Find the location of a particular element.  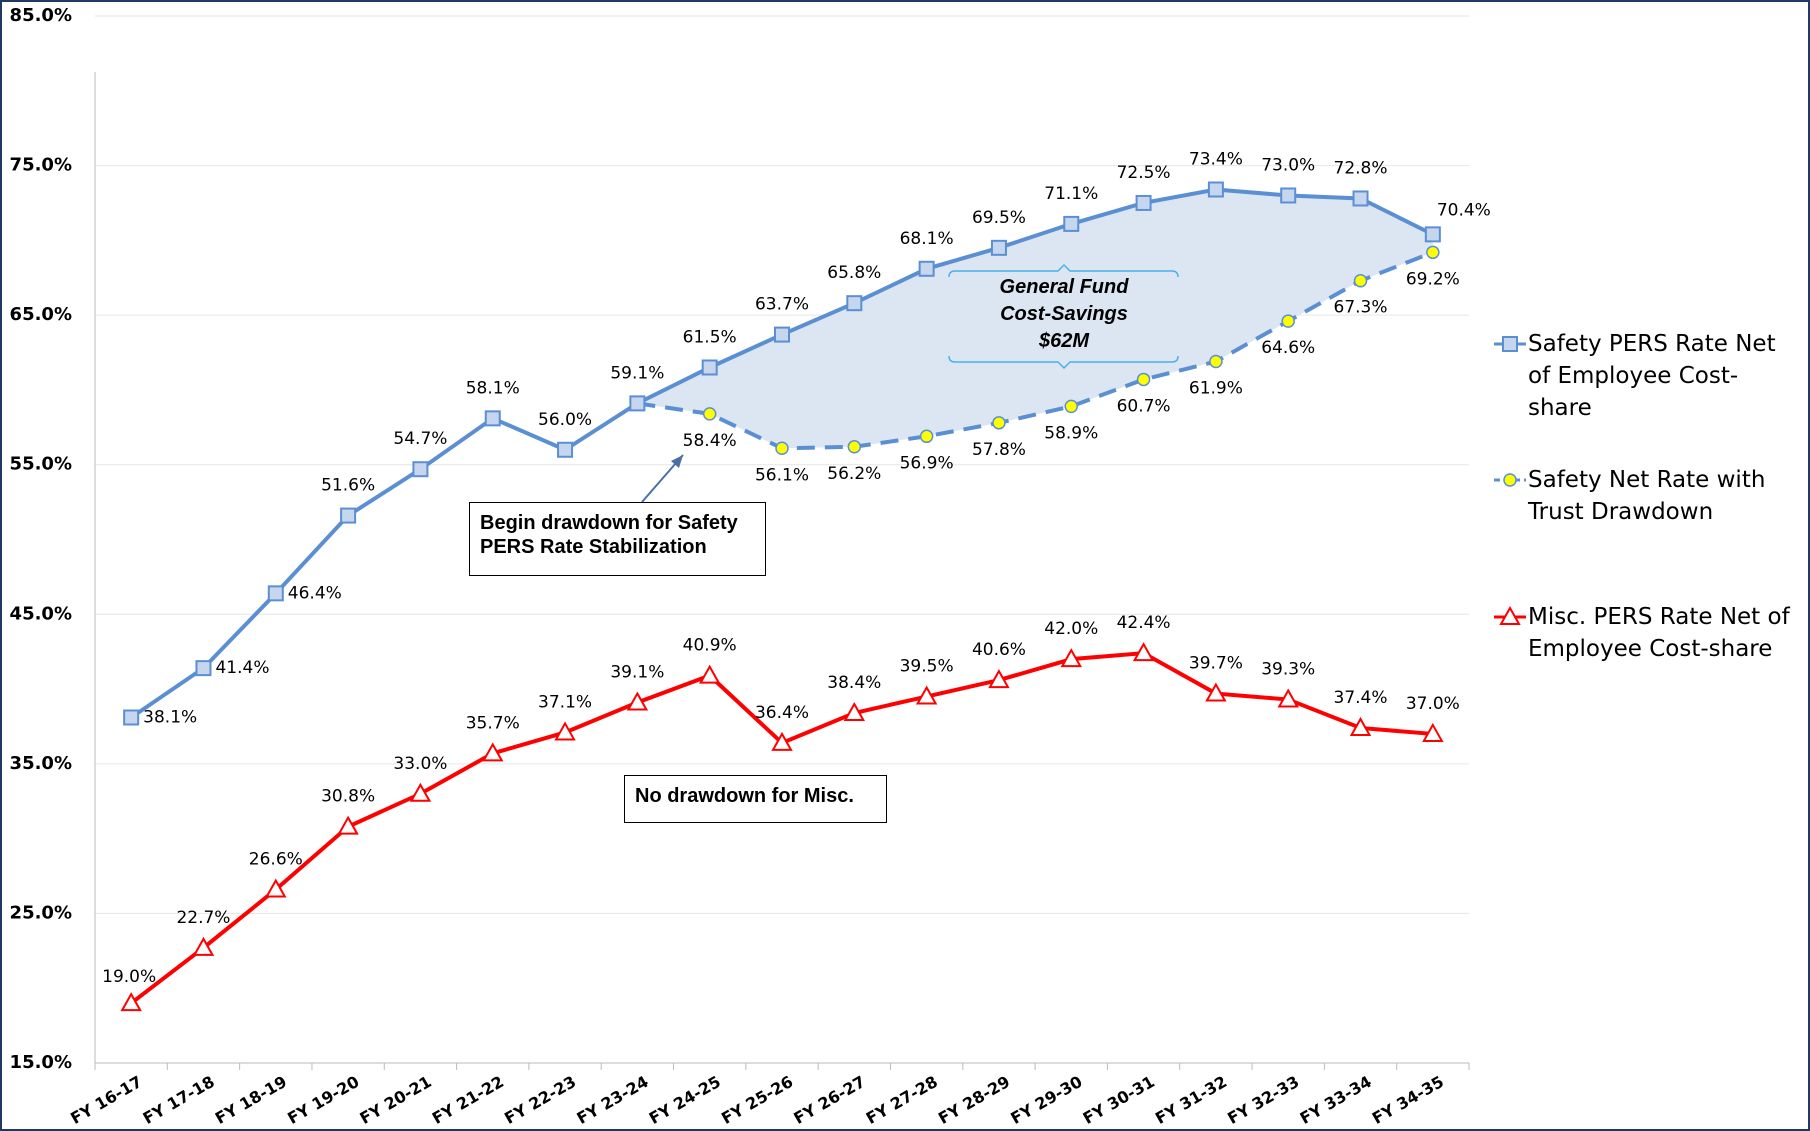

data-label: 39.3% is located at coordinates (1288, 670).